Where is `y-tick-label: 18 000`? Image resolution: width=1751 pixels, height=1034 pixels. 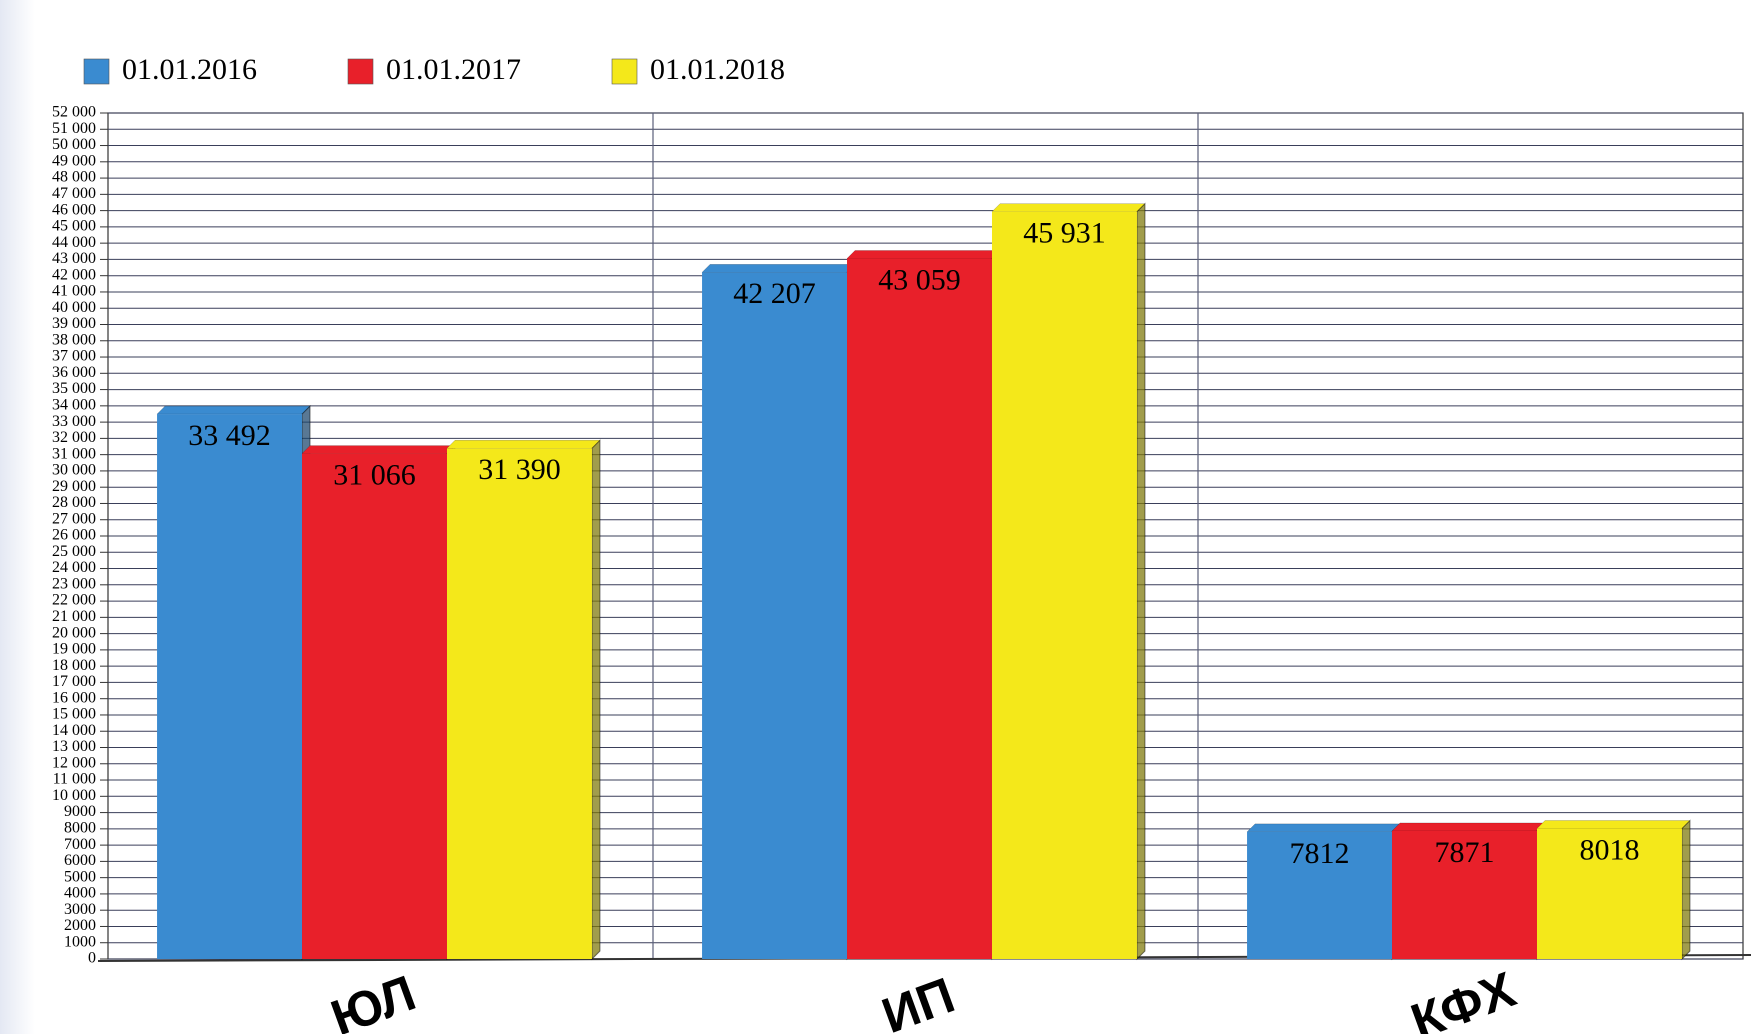
y-tick-label: 18 000 is located at coordinates (74, 665).